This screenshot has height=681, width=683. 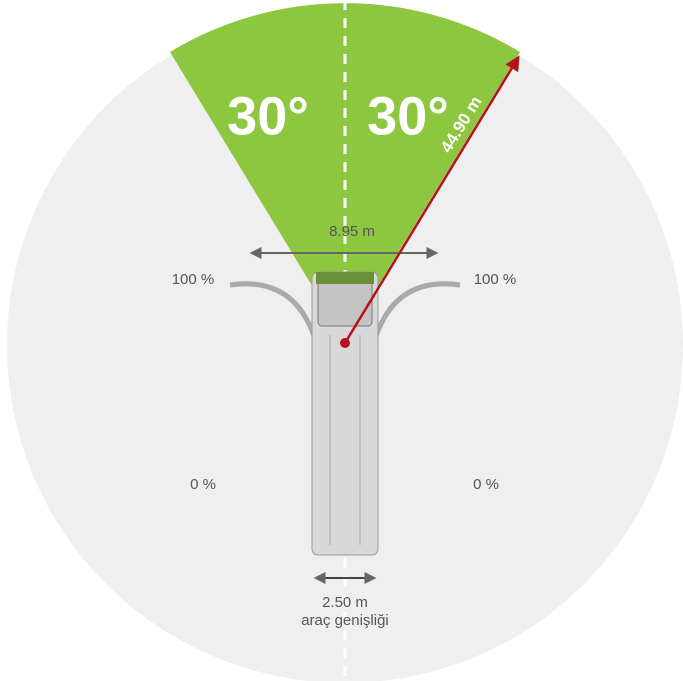 What do you see at coordinates (345, 602) in the screenshot?
I see `vehicle-width-label: 2.50 m` at bounding box center [345, 602].